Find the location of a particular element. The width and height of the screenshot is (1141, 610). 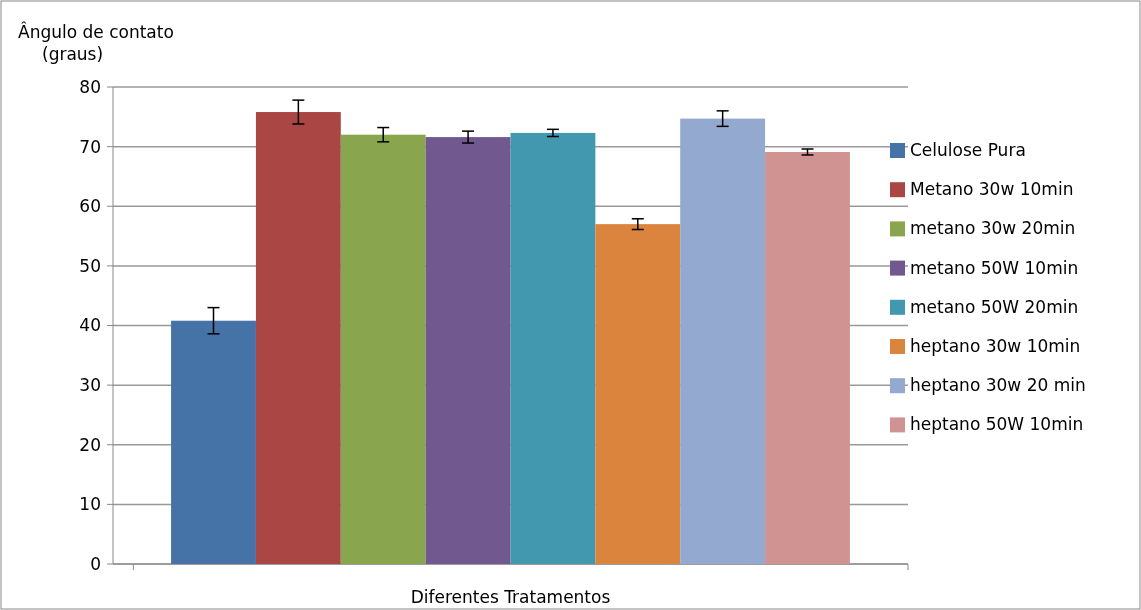

y-tick-label: 80 is located at coordinates (90, 86).